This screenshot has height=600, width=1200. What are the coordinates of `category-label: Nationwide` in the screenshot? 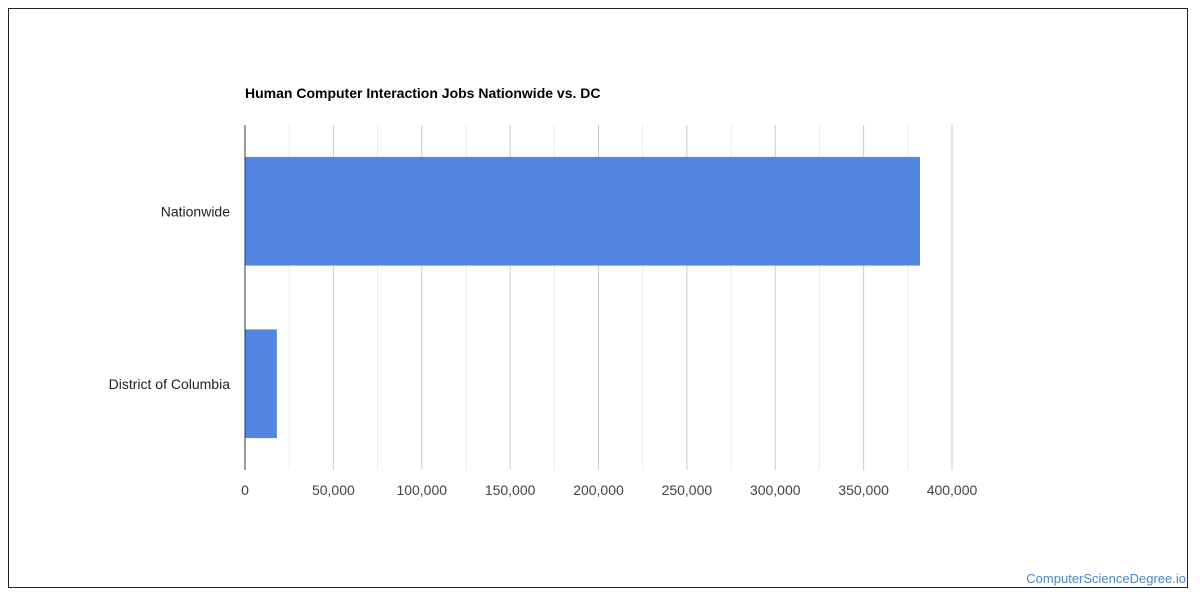 It's located at (195, 211).